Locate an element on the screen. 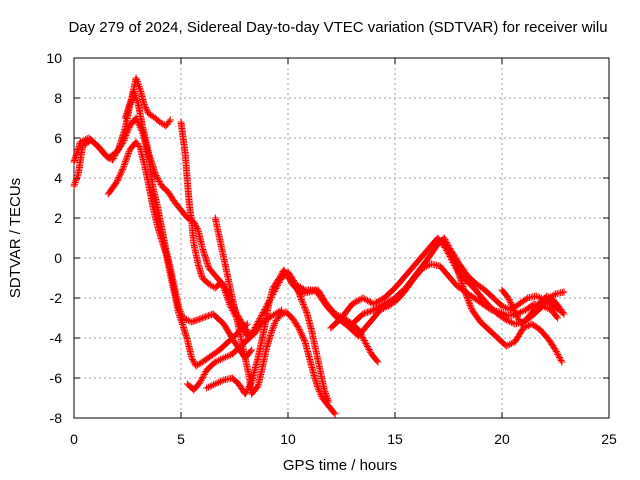 The height and width of the screenshot is (480, 640). y-tick-label: 0 is located at coordinates (58, 258).